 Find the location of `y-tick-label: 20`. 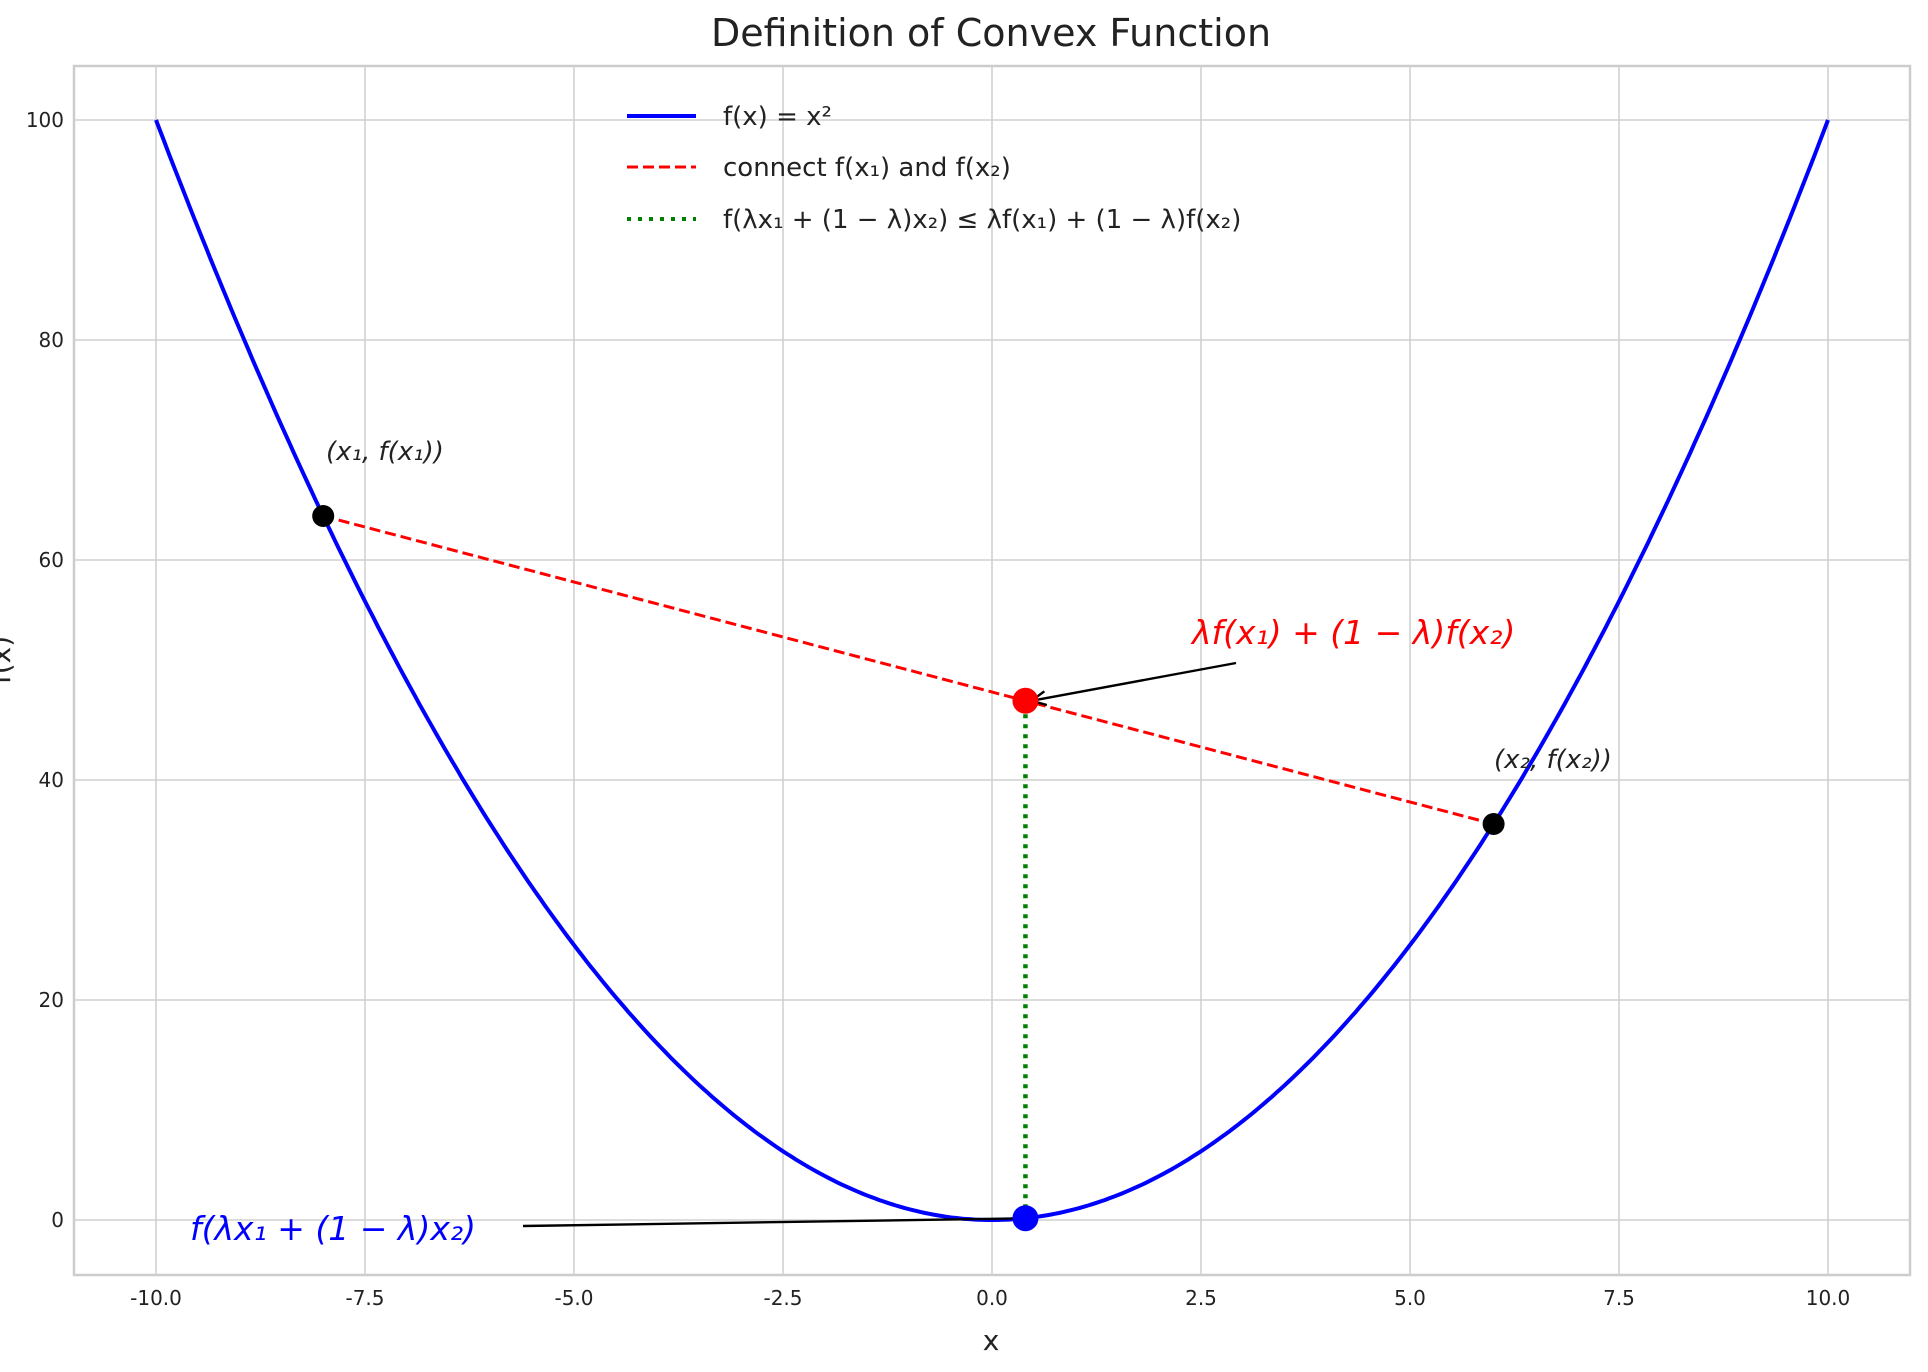

y-tick-label: 20 is located at coordinates (51, 1000).